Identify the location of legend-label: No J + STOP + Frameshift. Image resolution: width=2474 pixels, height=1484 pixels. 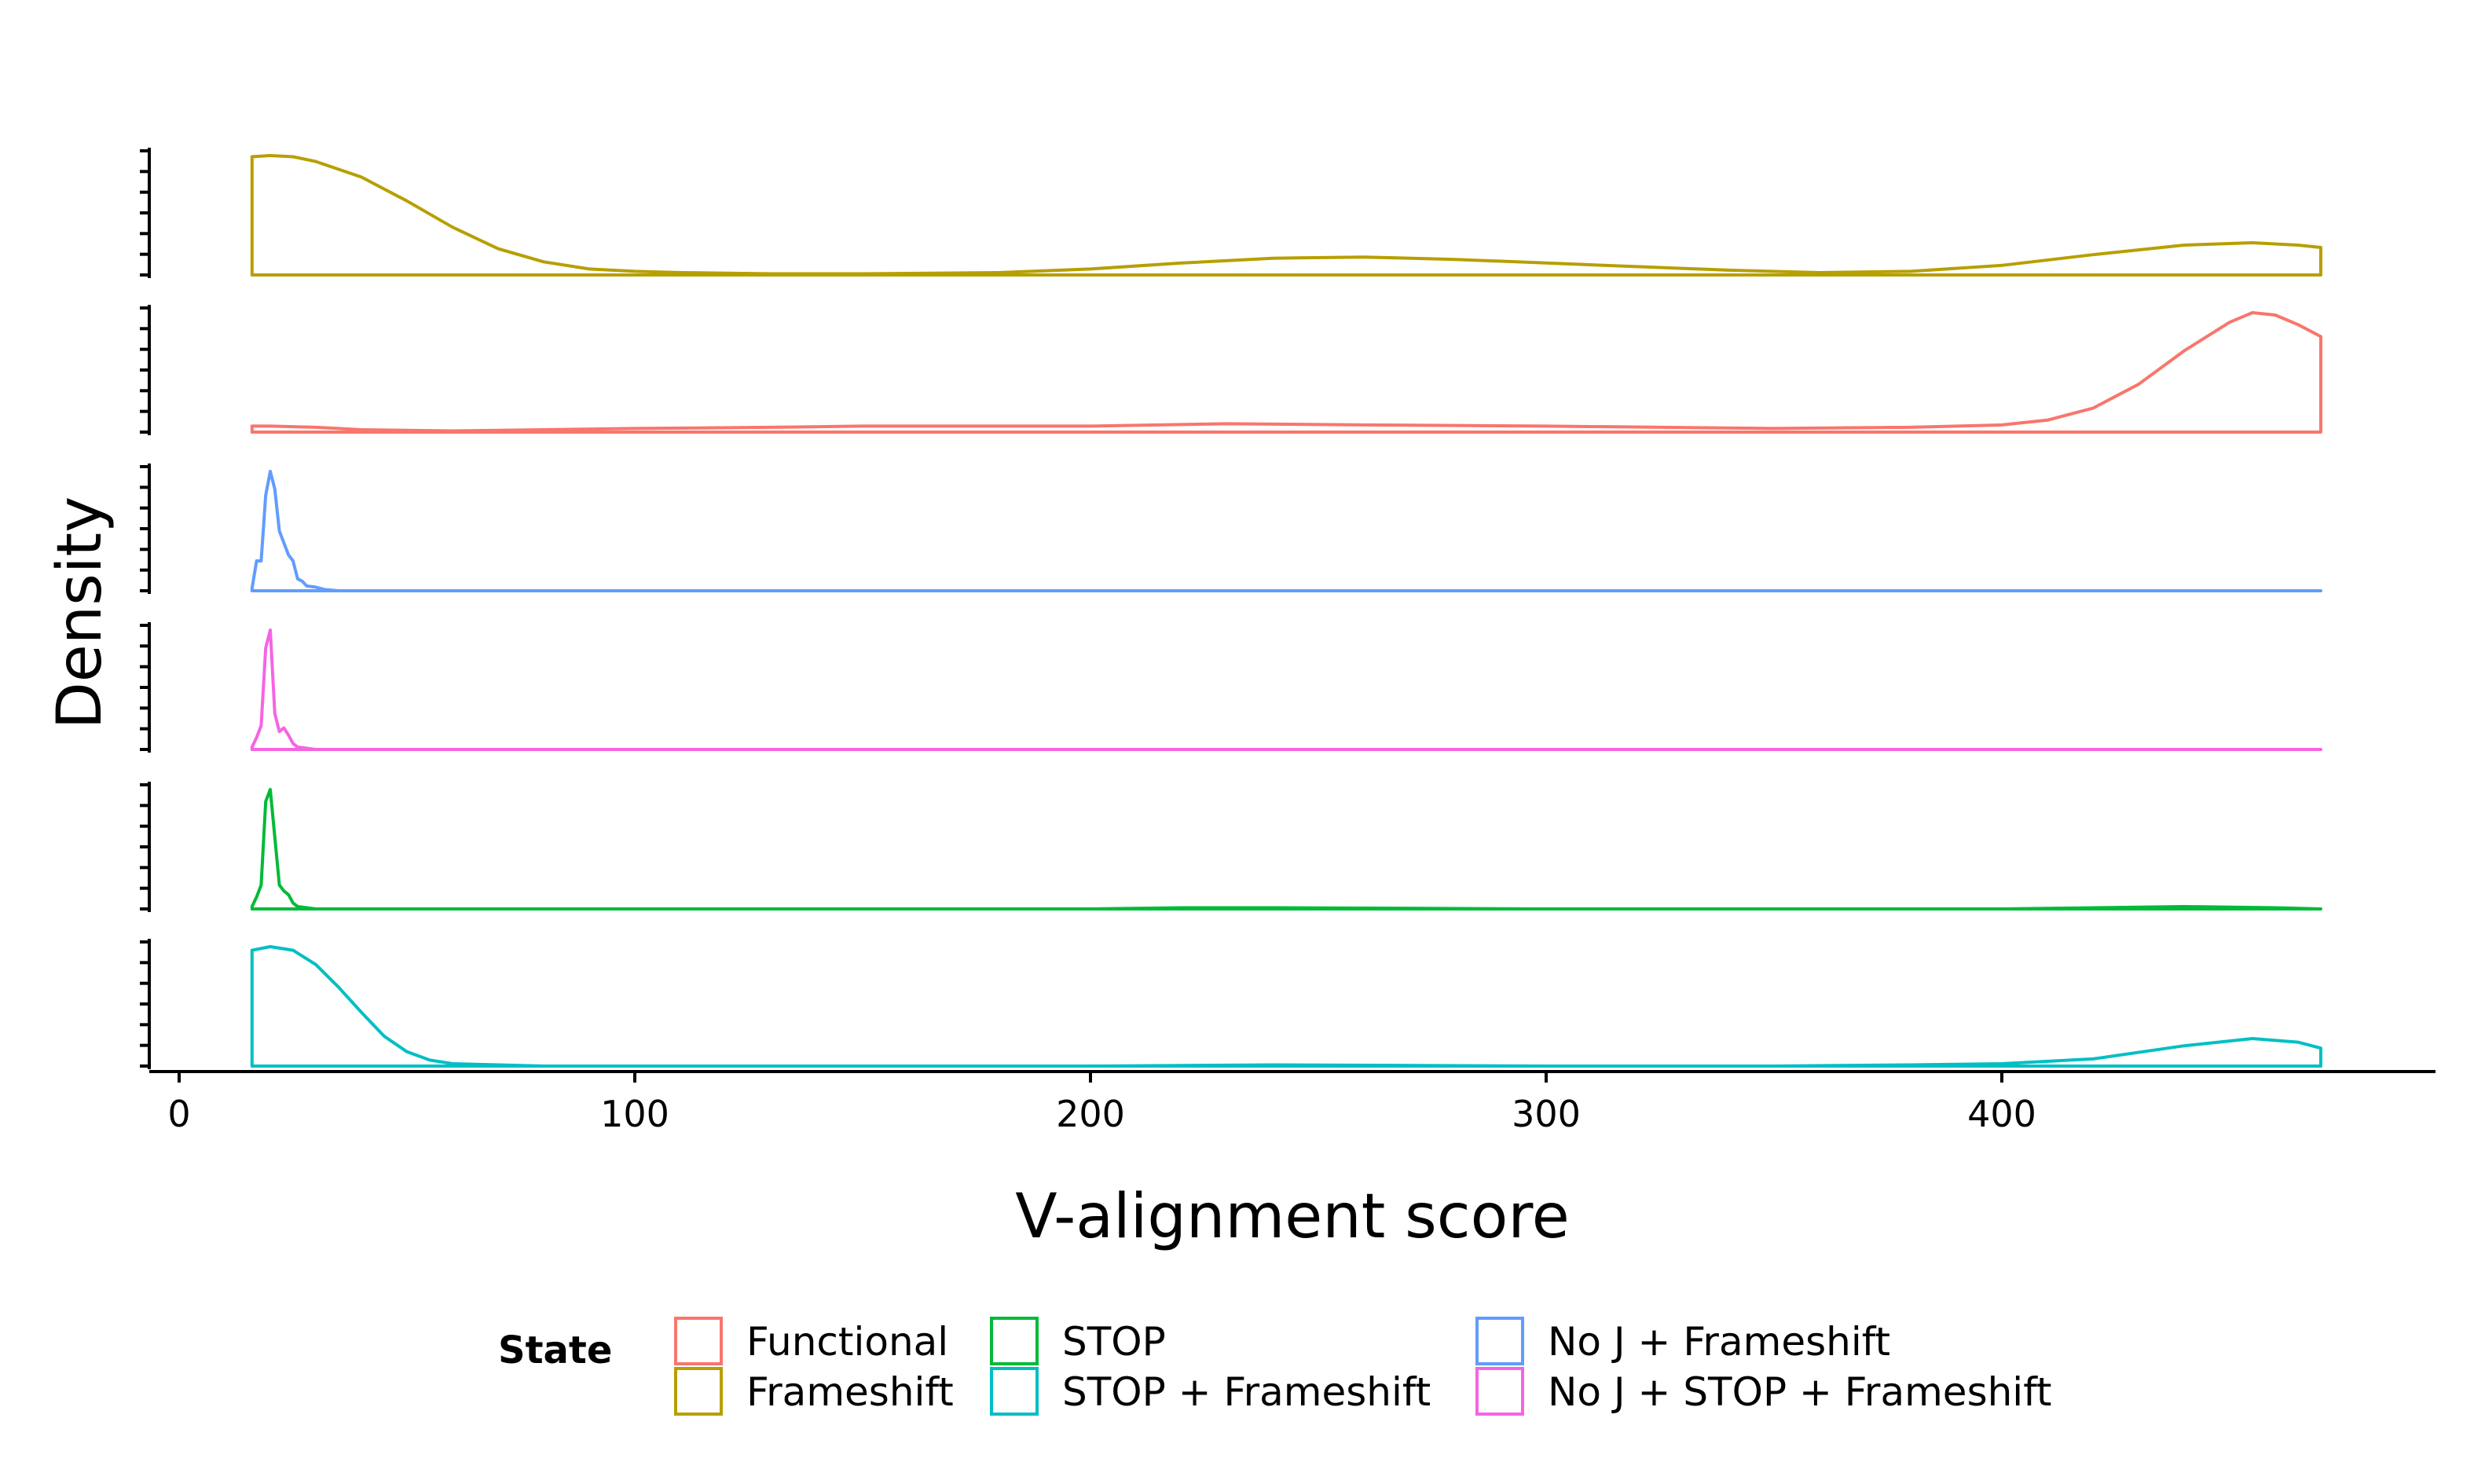
(1800, 1392).